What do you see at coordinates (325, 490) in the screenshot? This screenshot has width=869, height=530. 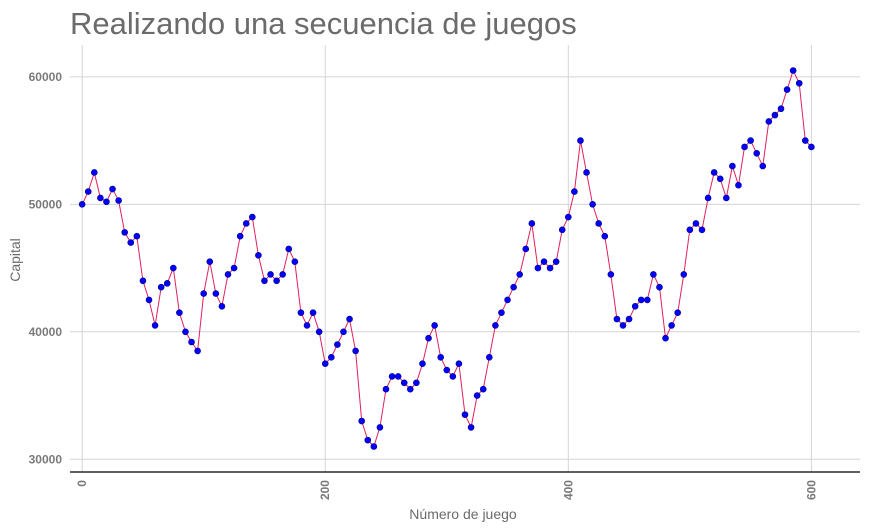 I see `x-tick-label: 200` at bounding box center [325, 490].